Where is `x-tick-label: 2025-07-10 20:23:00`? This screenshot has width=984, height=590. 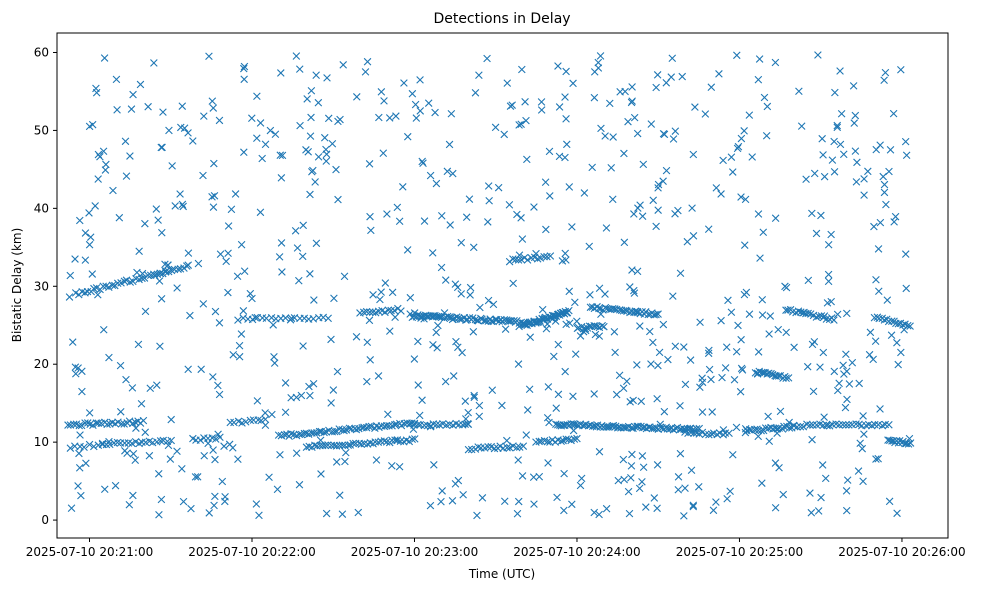 x-tick-label: 2025-07-10 20:23:00 is located at coordinates (414, 552).